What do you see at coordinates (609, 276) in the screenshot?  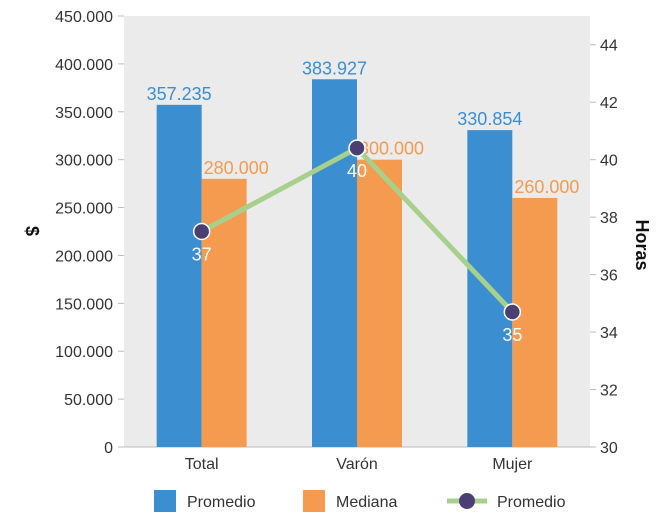 I see `y2-tick-label: 36` at bounding box center [609, 276].